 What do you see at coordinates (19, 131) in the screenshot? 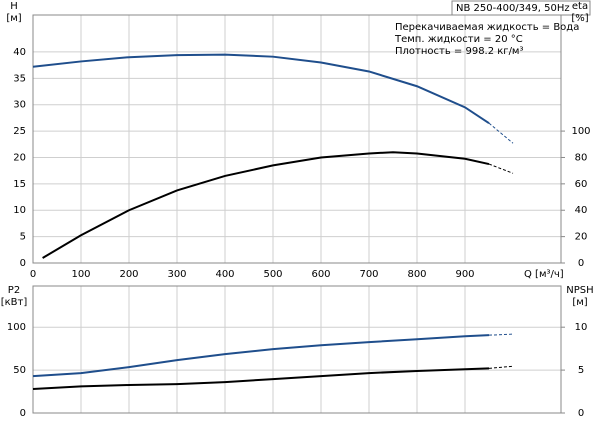
I see `y-tick-label: 25` at bounding box center [19, 131].